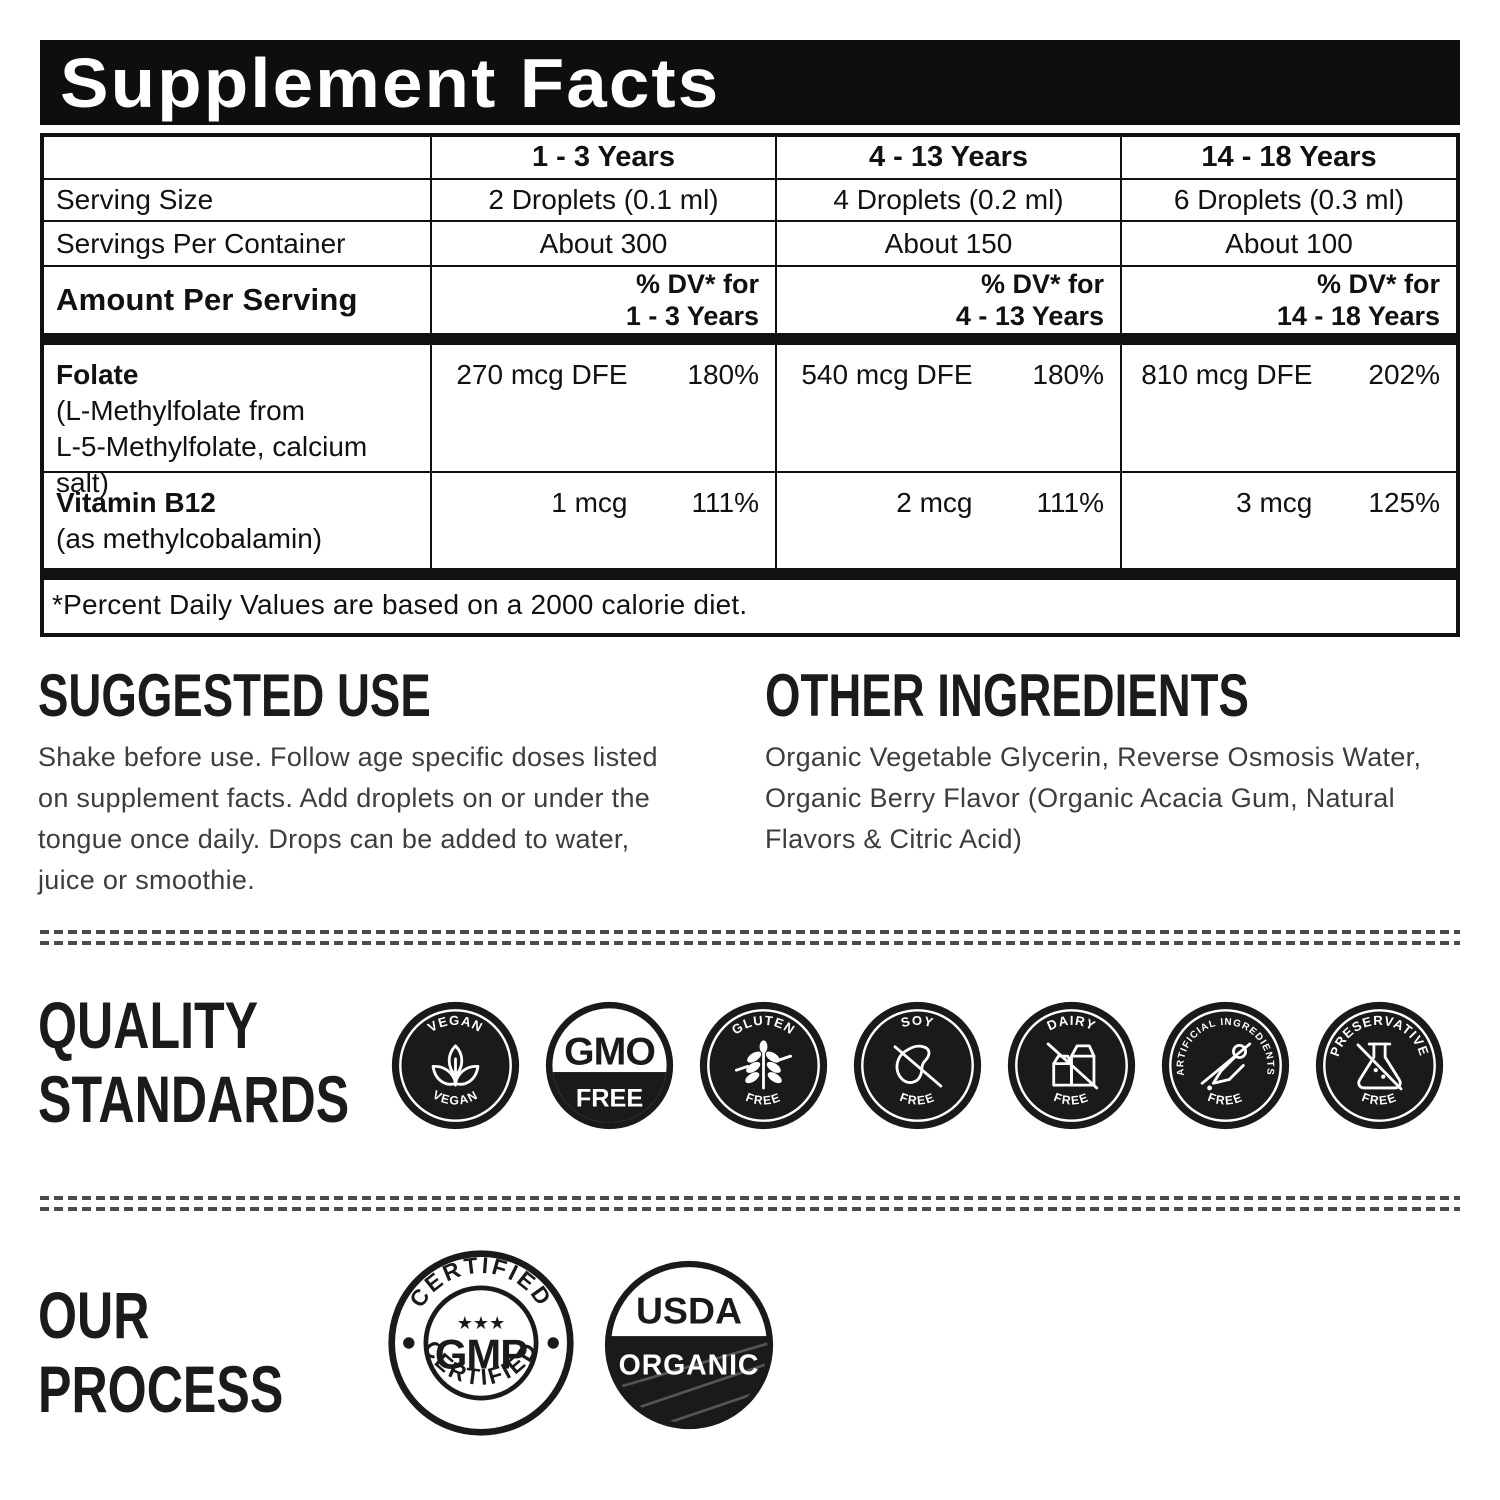 The height and width of the screenshot is (1500, 1500). What do you see at coordinates (1288, 423) in the screenshot?
I see `nutrient-value-cell: 810 mcg DFE 202%` at bounding box center [1288, 423].